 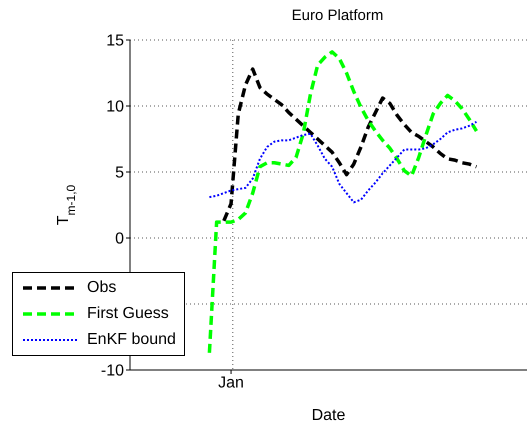 I want to click on legend-label: Obs, so click(x=101, y=288).